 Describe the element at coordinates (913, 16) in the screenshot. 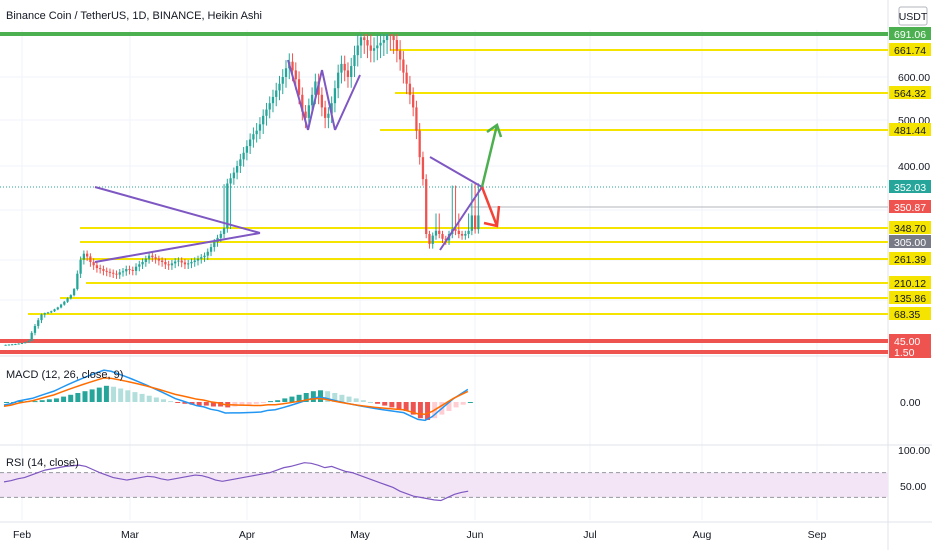

I see `currency-button: USDT` at that location.